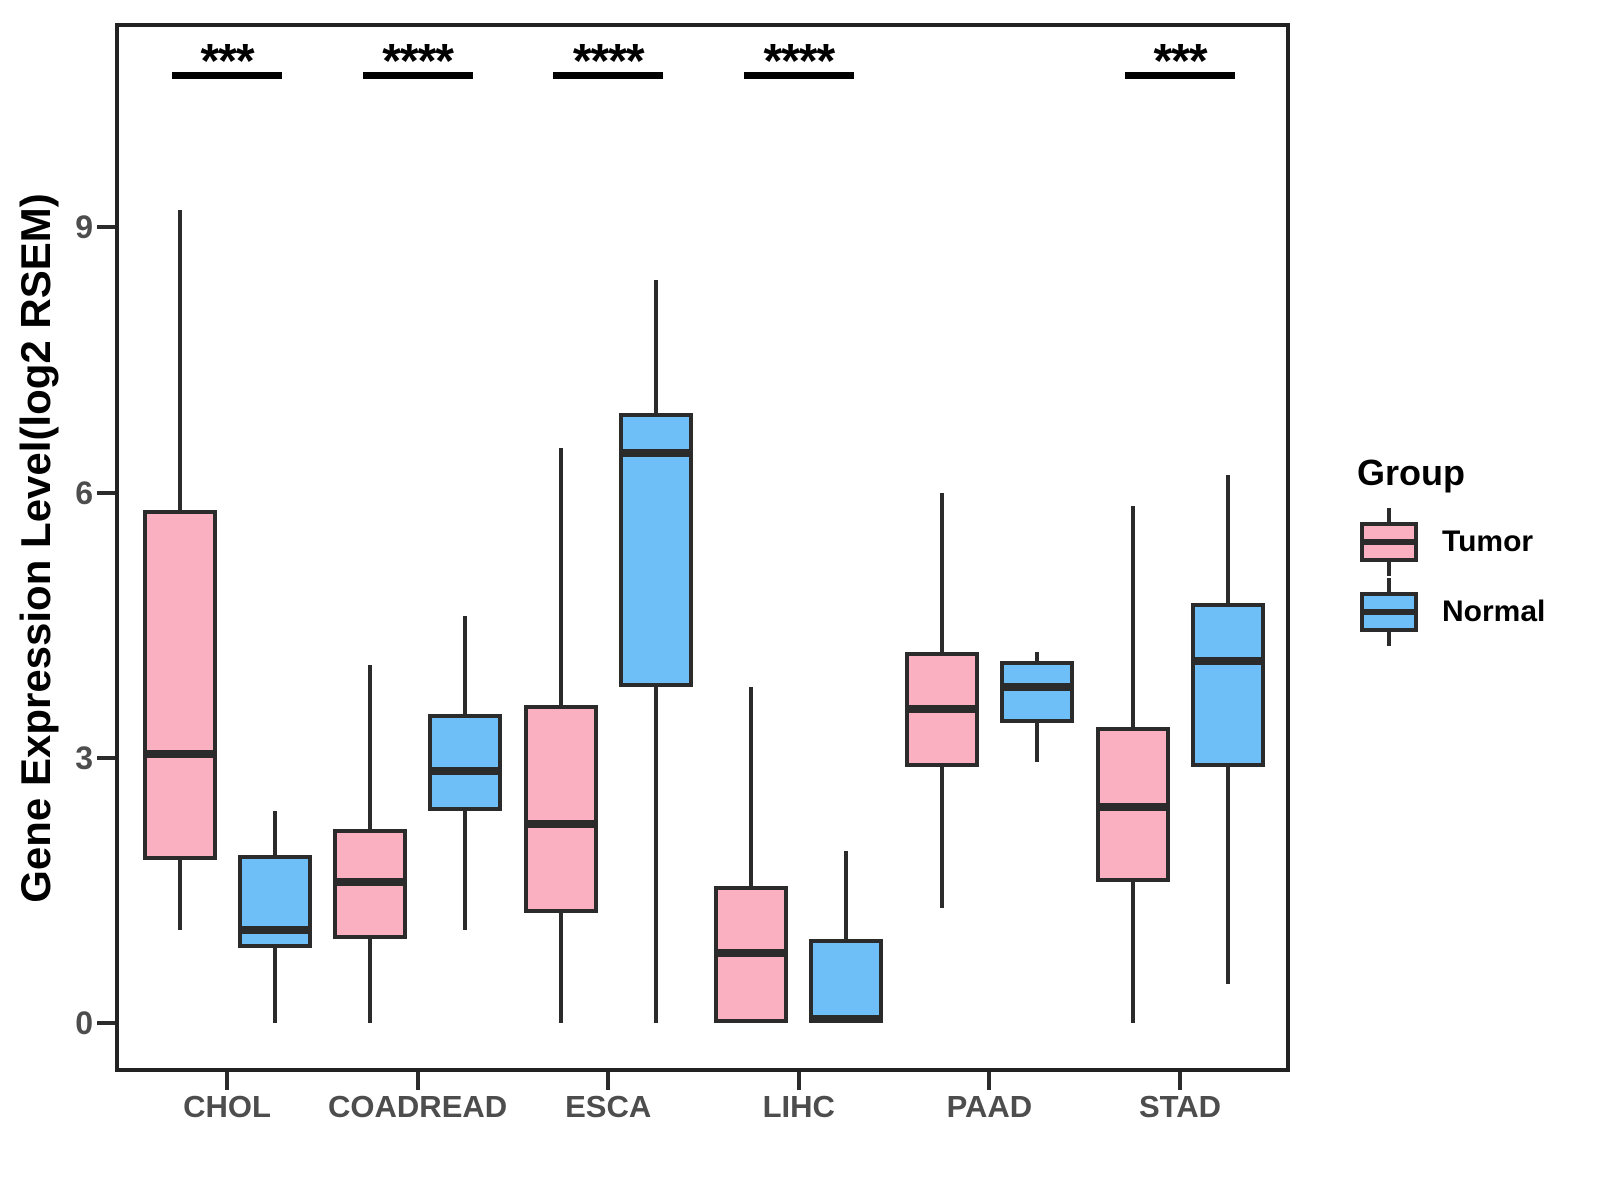 Image resolution: width=1600 pixels, height=1200 pixels. Describe the element at coordinates (1036, 687) in the screenshot. I see `median-PAAD-normal` at that location.